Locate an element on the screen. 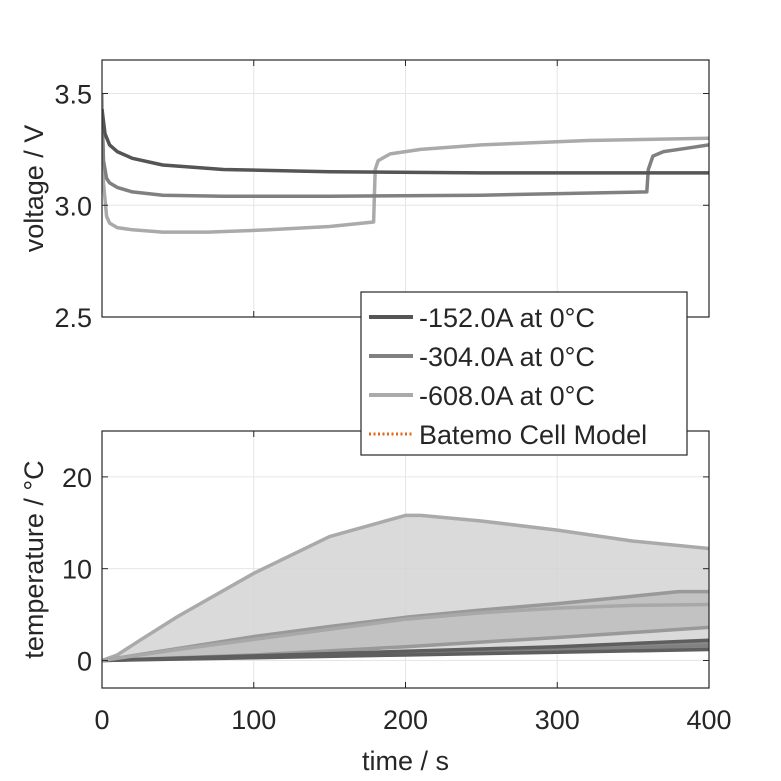 The image size is (781, 781). legend-label: -152.0A at 0°C is located at coordinates (507, 318).